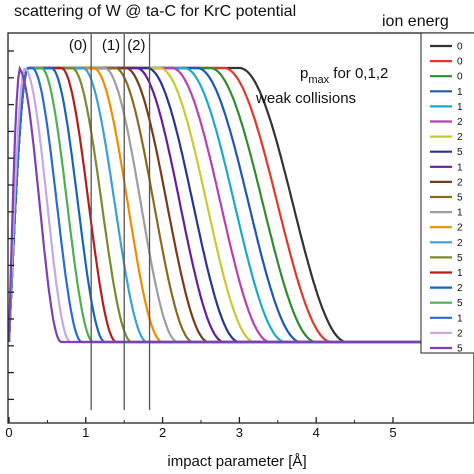  I want to click on legend-label-13: 2, so click(460, 228).